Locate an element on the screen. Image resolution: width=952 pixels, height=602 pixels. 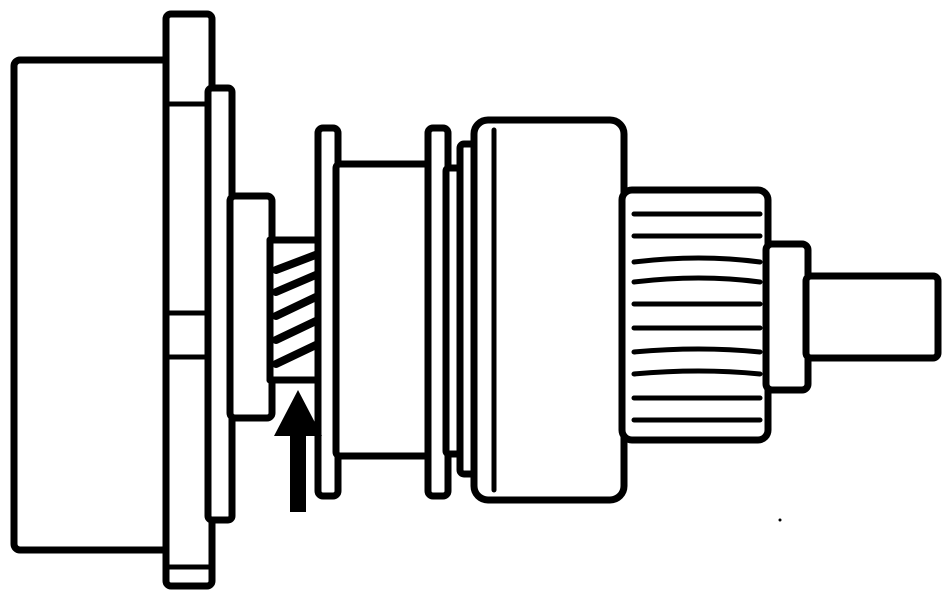
stop-collar is located at coordinates (787, 317).